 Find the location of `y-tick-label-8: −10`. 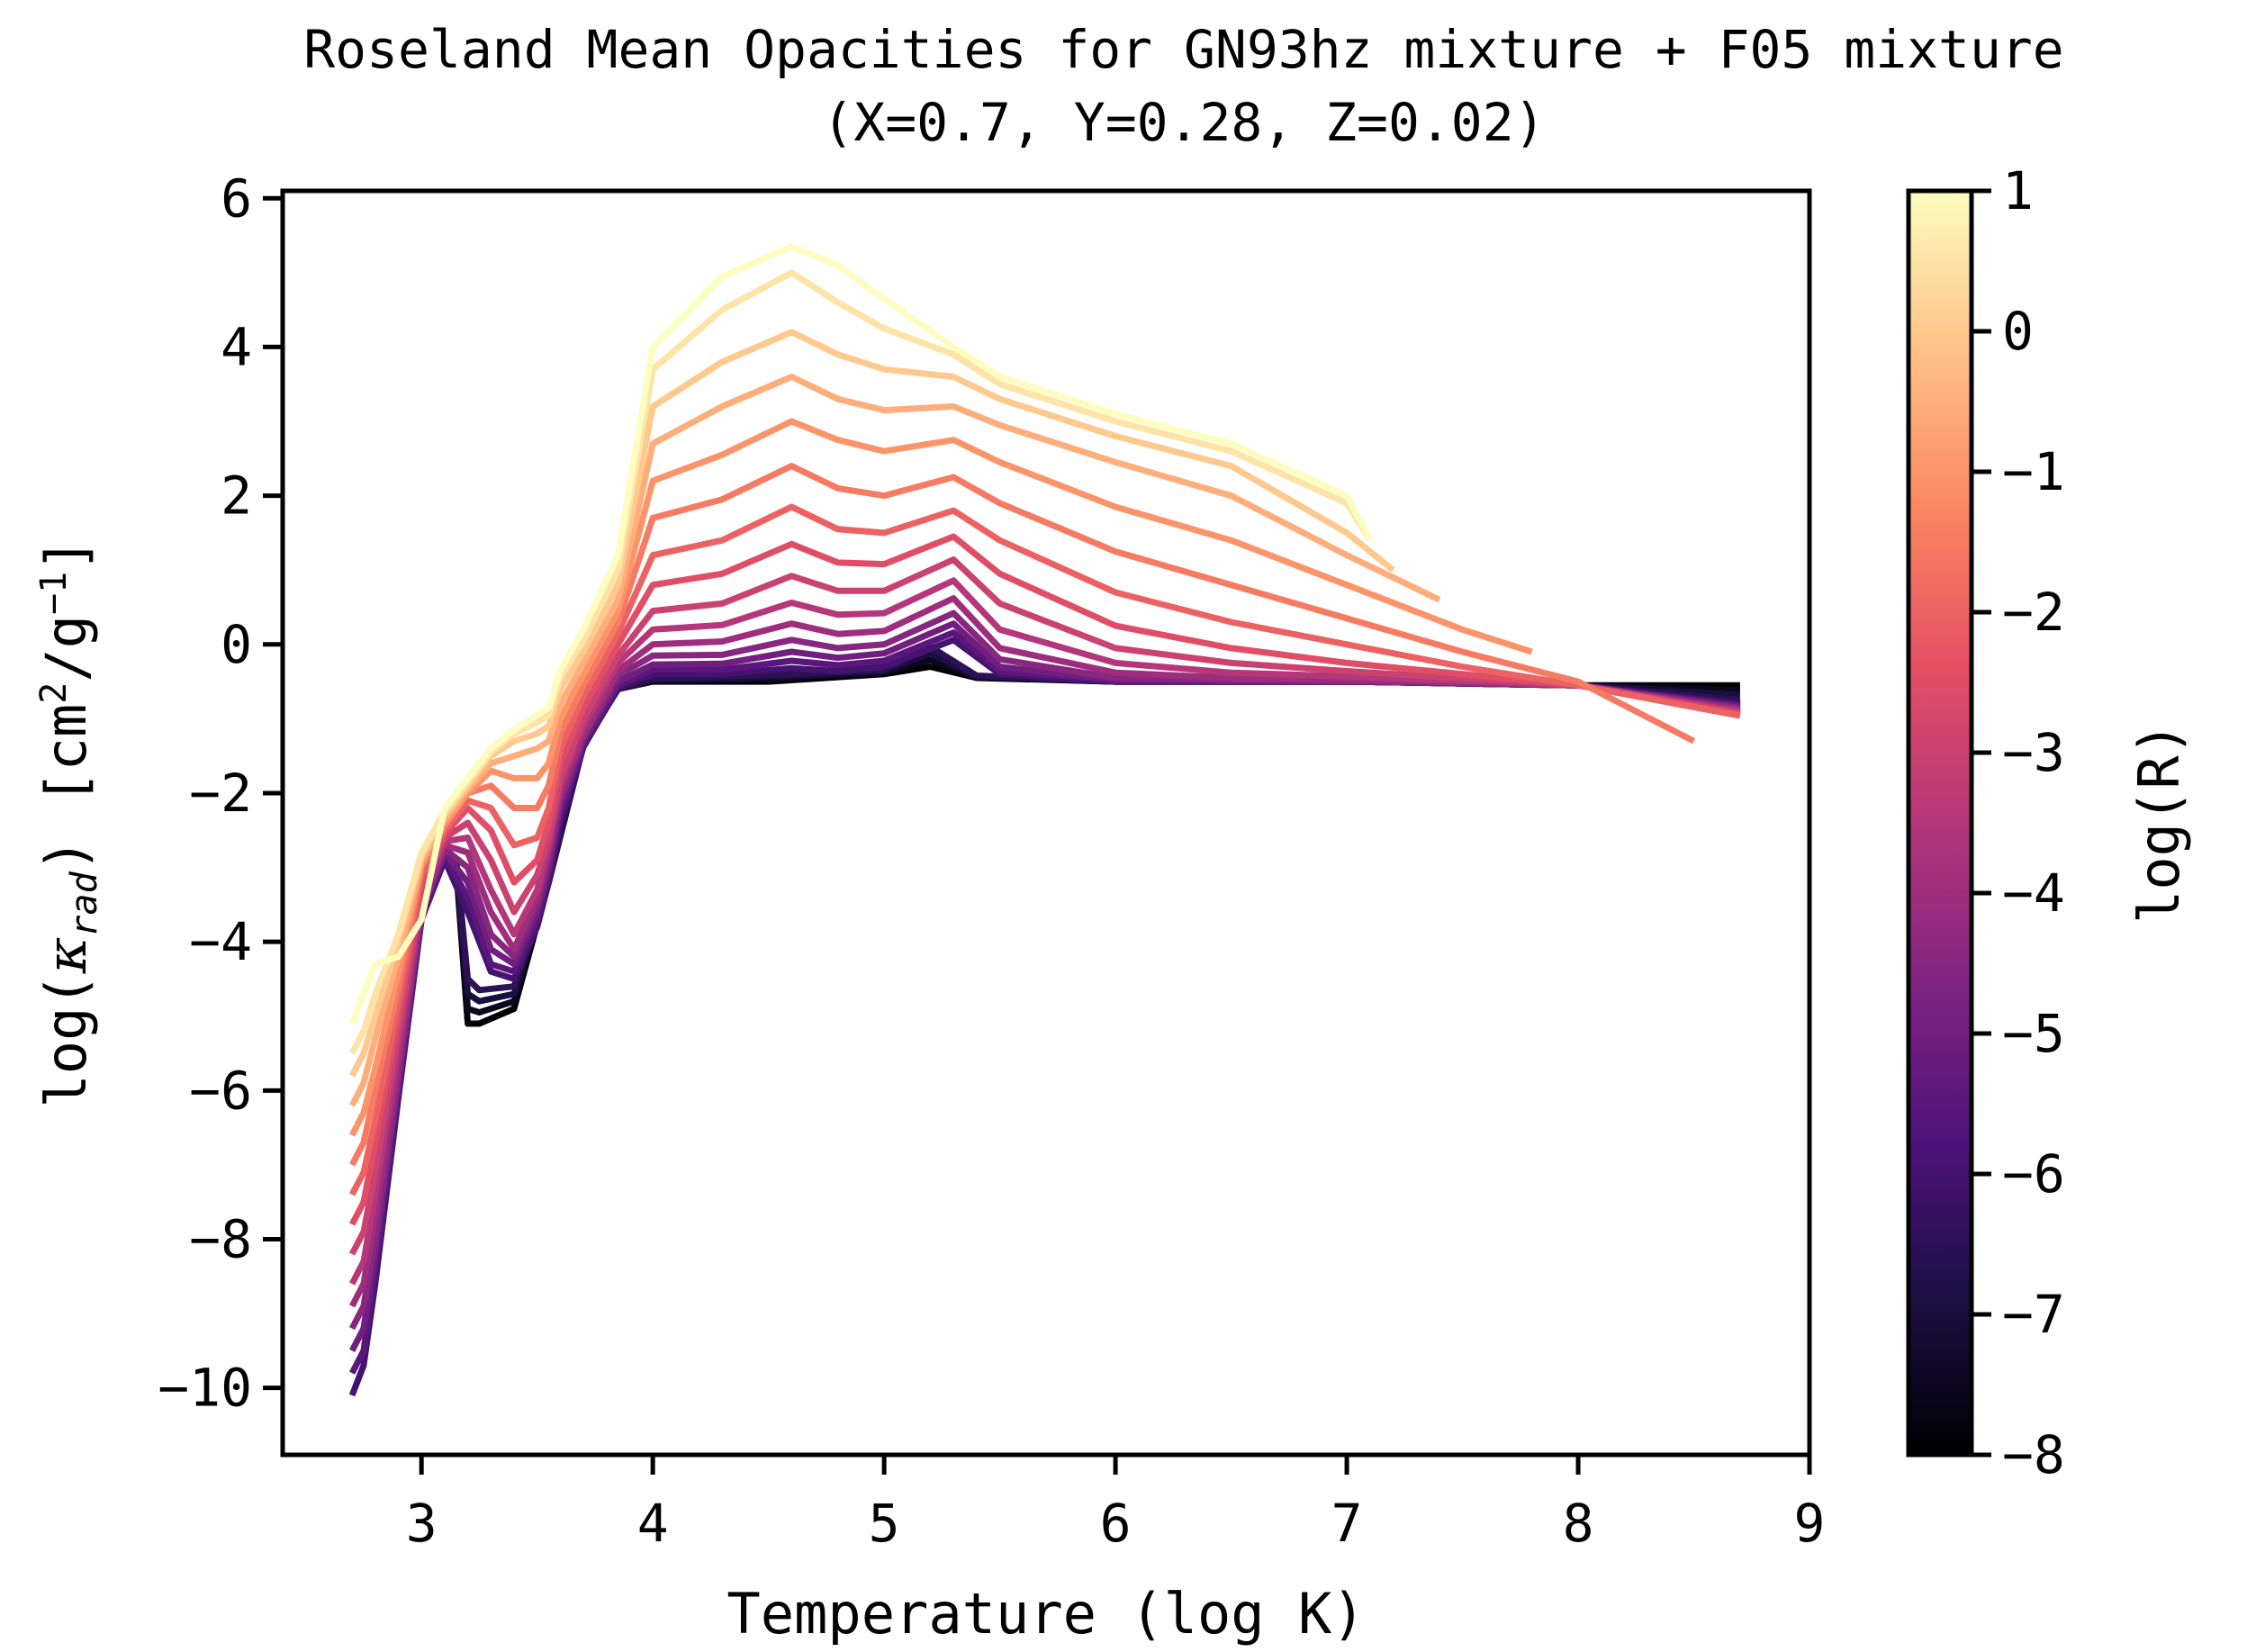

y-tick-label-8: −10 is located at coordinates (205, 1388).